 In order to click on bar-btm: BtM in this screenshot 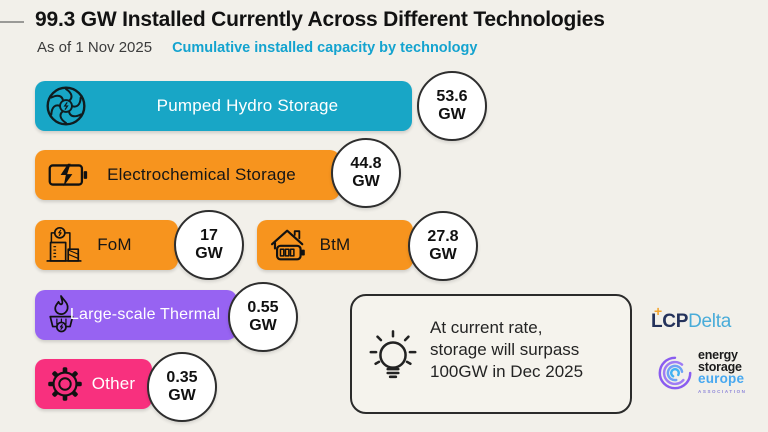, I will do `click(335, 245)`.